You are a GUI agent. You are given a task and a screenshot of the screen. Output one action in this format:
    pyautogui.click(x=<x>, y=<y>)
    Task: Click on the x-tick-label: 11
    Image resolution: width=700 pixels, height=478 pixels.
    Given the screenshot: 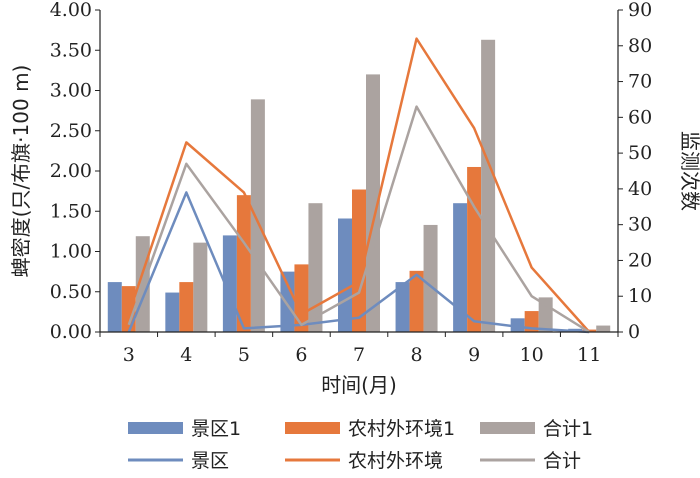 What is the action you would take?
    pyautogui.click(x=589, y=355)
    